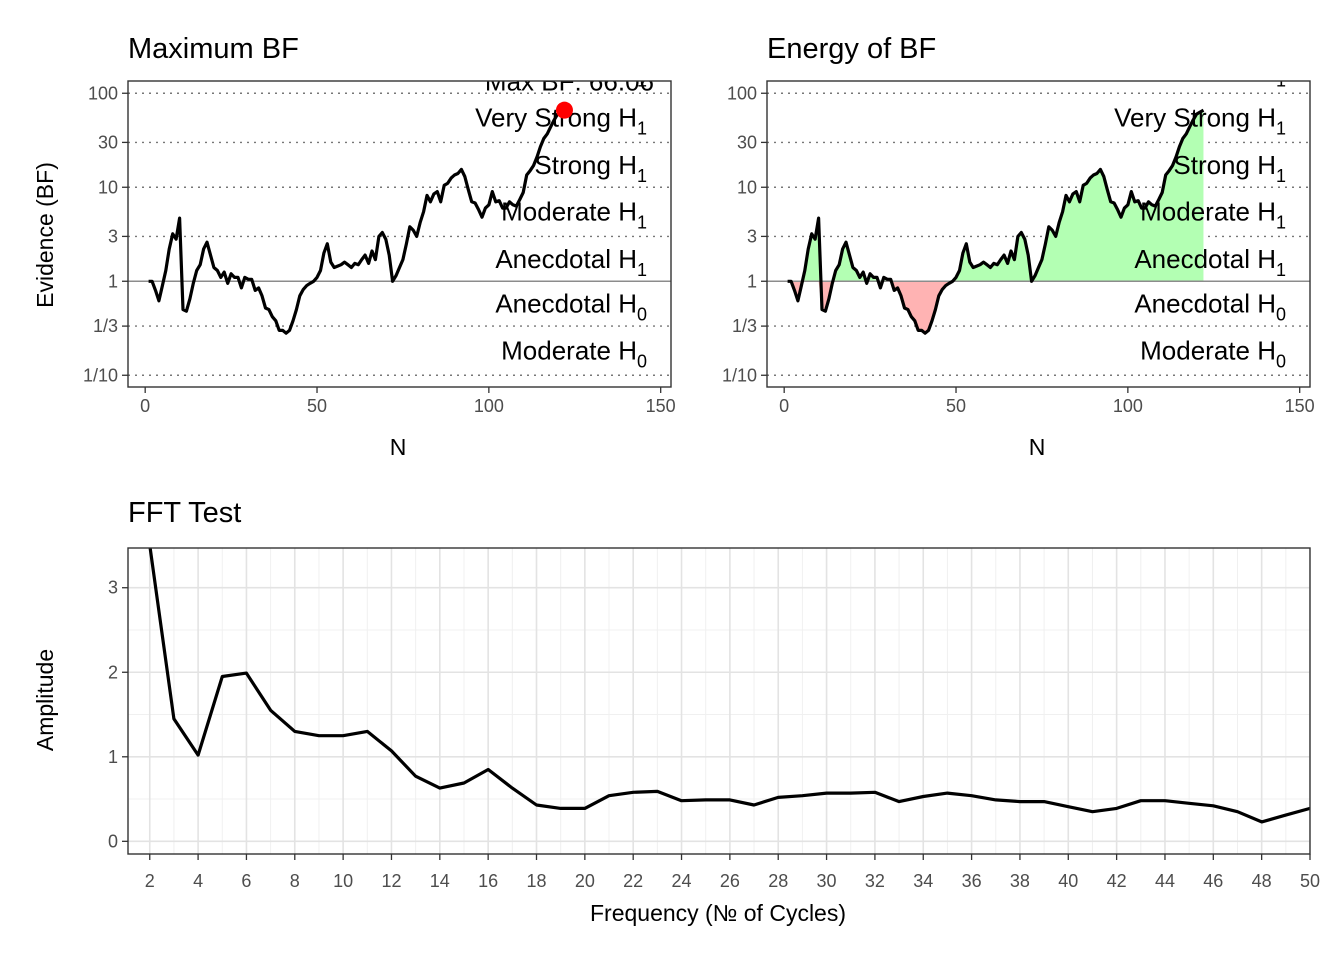 Image resolution: width=1344 pixels, height=960 pixels. I want to click on x-tick-label: 14, so click(440, 881).